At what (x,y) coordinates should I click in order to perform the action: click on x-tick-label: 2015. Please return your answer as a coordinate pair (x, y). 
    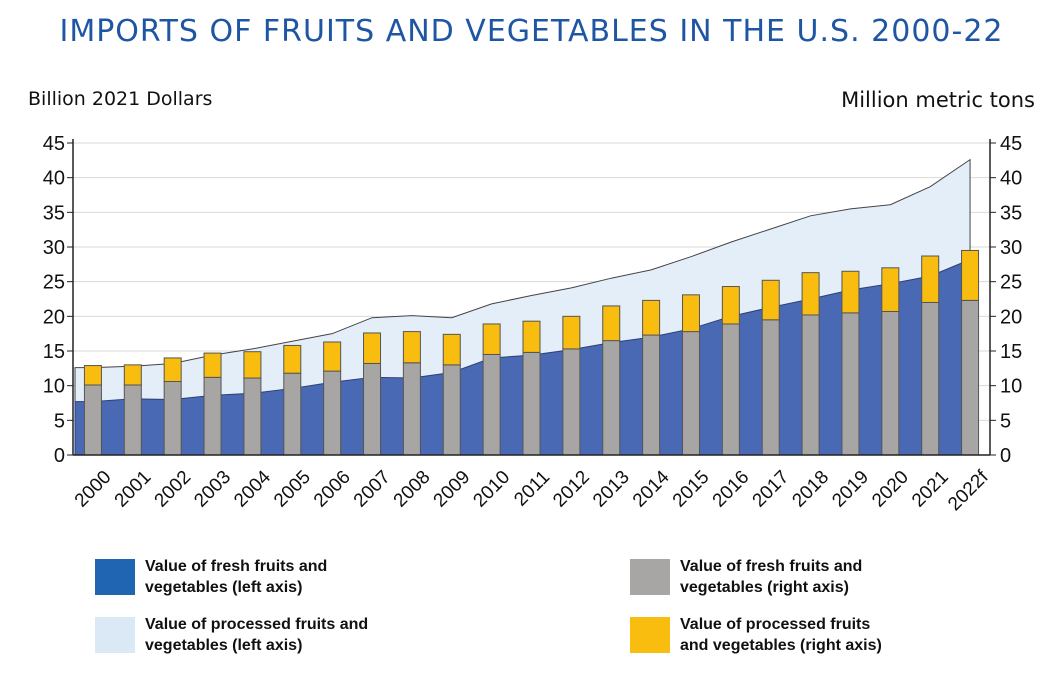
    Looking at the image, I should click on (691, 489).